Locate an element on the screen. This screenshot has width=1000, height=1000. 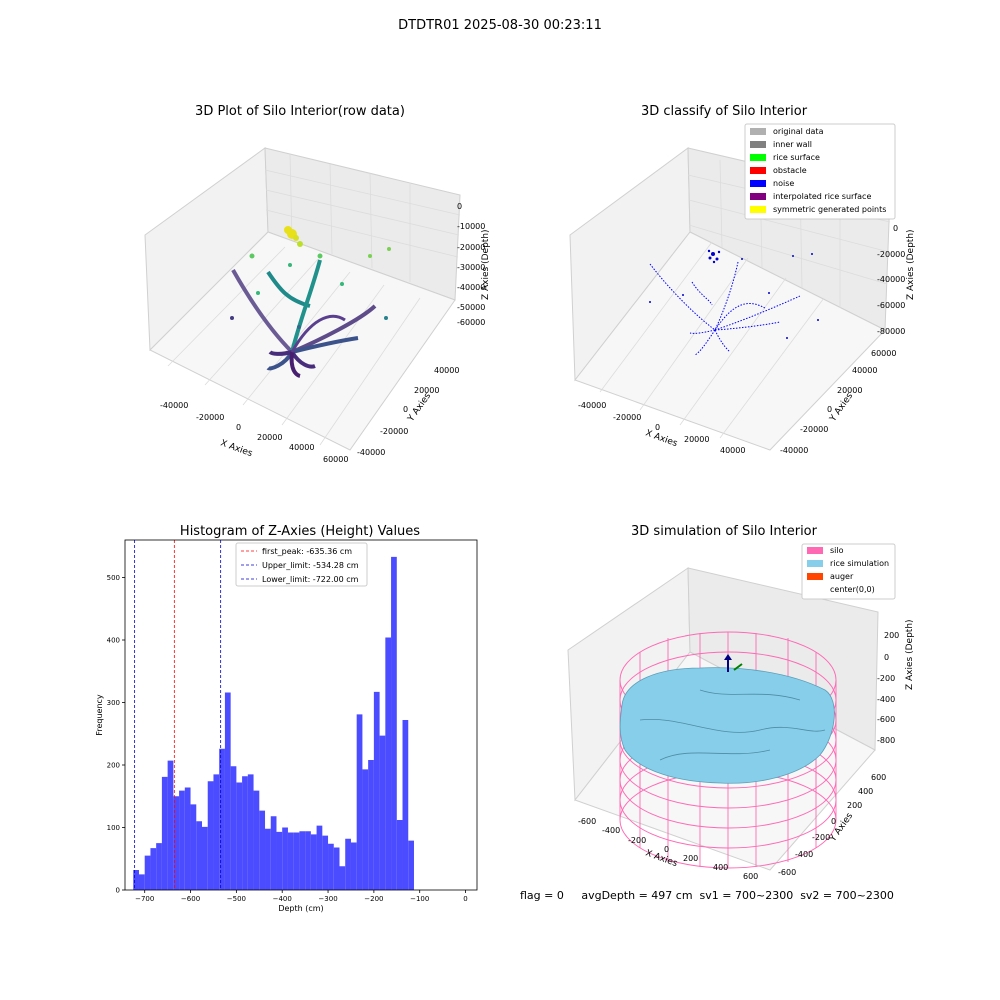
panel1-xtick-2: 0 is located at coordinates (238, 427).